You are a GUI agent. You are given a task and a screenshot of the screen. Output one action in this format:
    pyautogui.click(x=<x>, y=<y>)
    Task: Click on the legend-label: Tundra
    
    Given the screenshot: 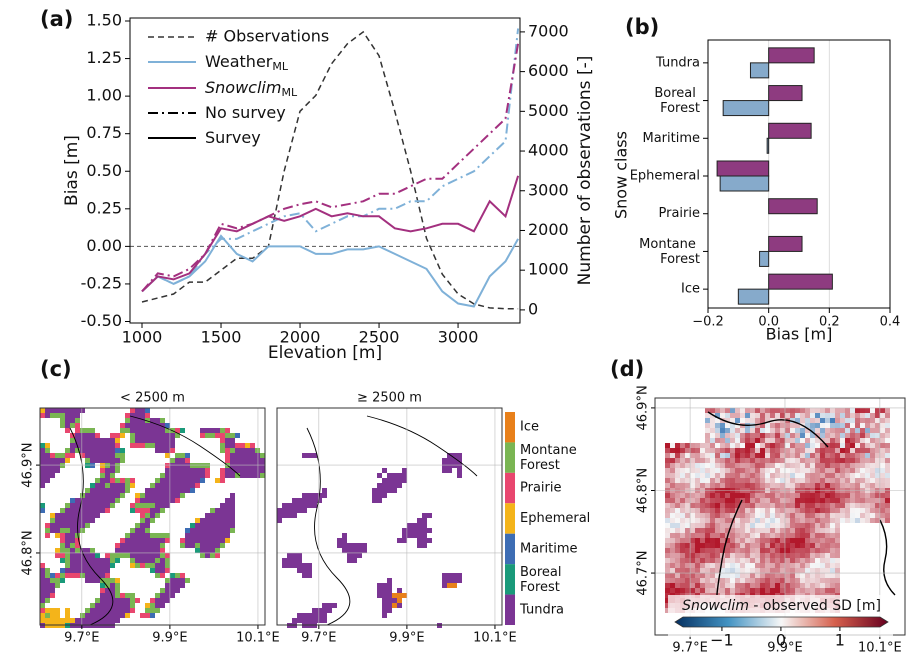 What is the action you would take?
    pyautogui.click(x=541, y=609)
    